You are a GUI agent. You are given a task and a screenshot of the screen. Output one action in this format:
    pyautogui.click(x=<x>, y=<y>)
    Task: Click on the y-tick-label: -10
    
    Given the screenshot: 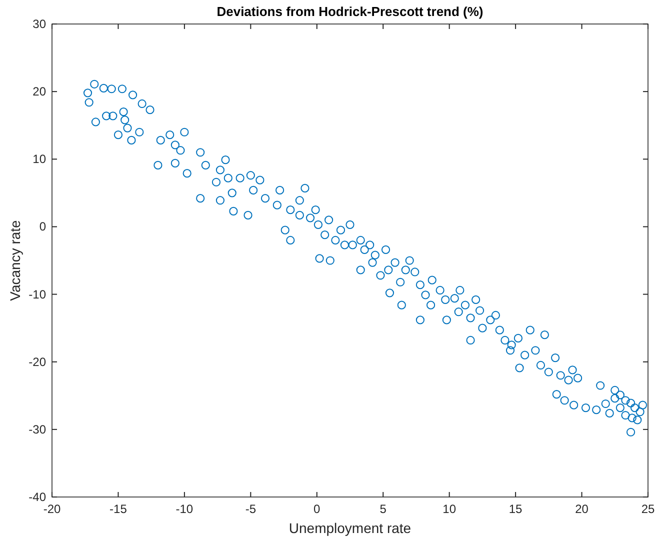 What is the action you would take?
    pyautogui.click(x=37, y=294)
    